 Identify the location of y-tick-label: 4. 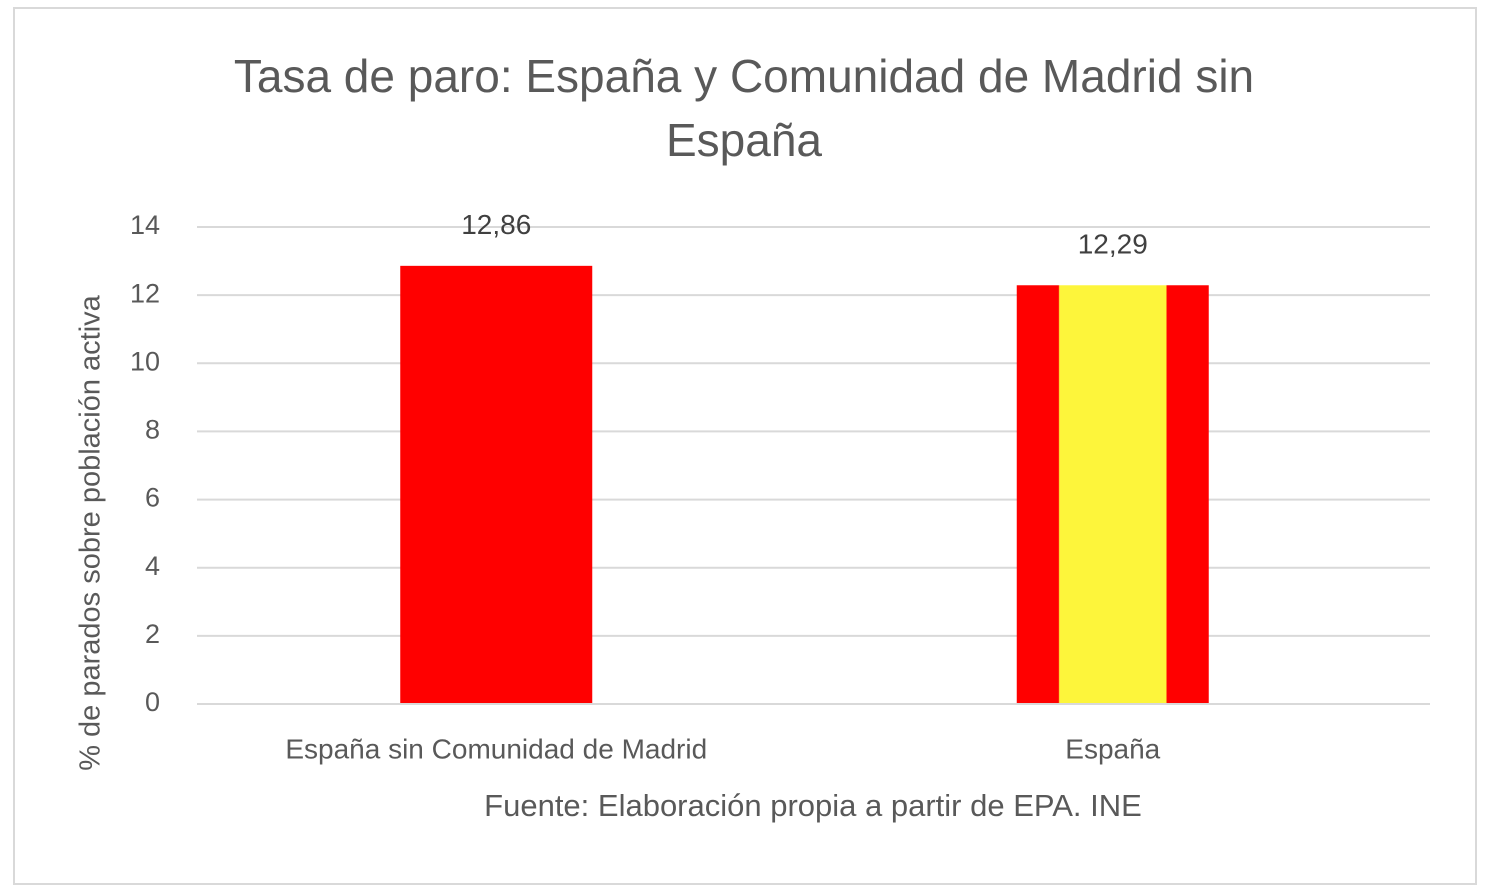
(152, 566).